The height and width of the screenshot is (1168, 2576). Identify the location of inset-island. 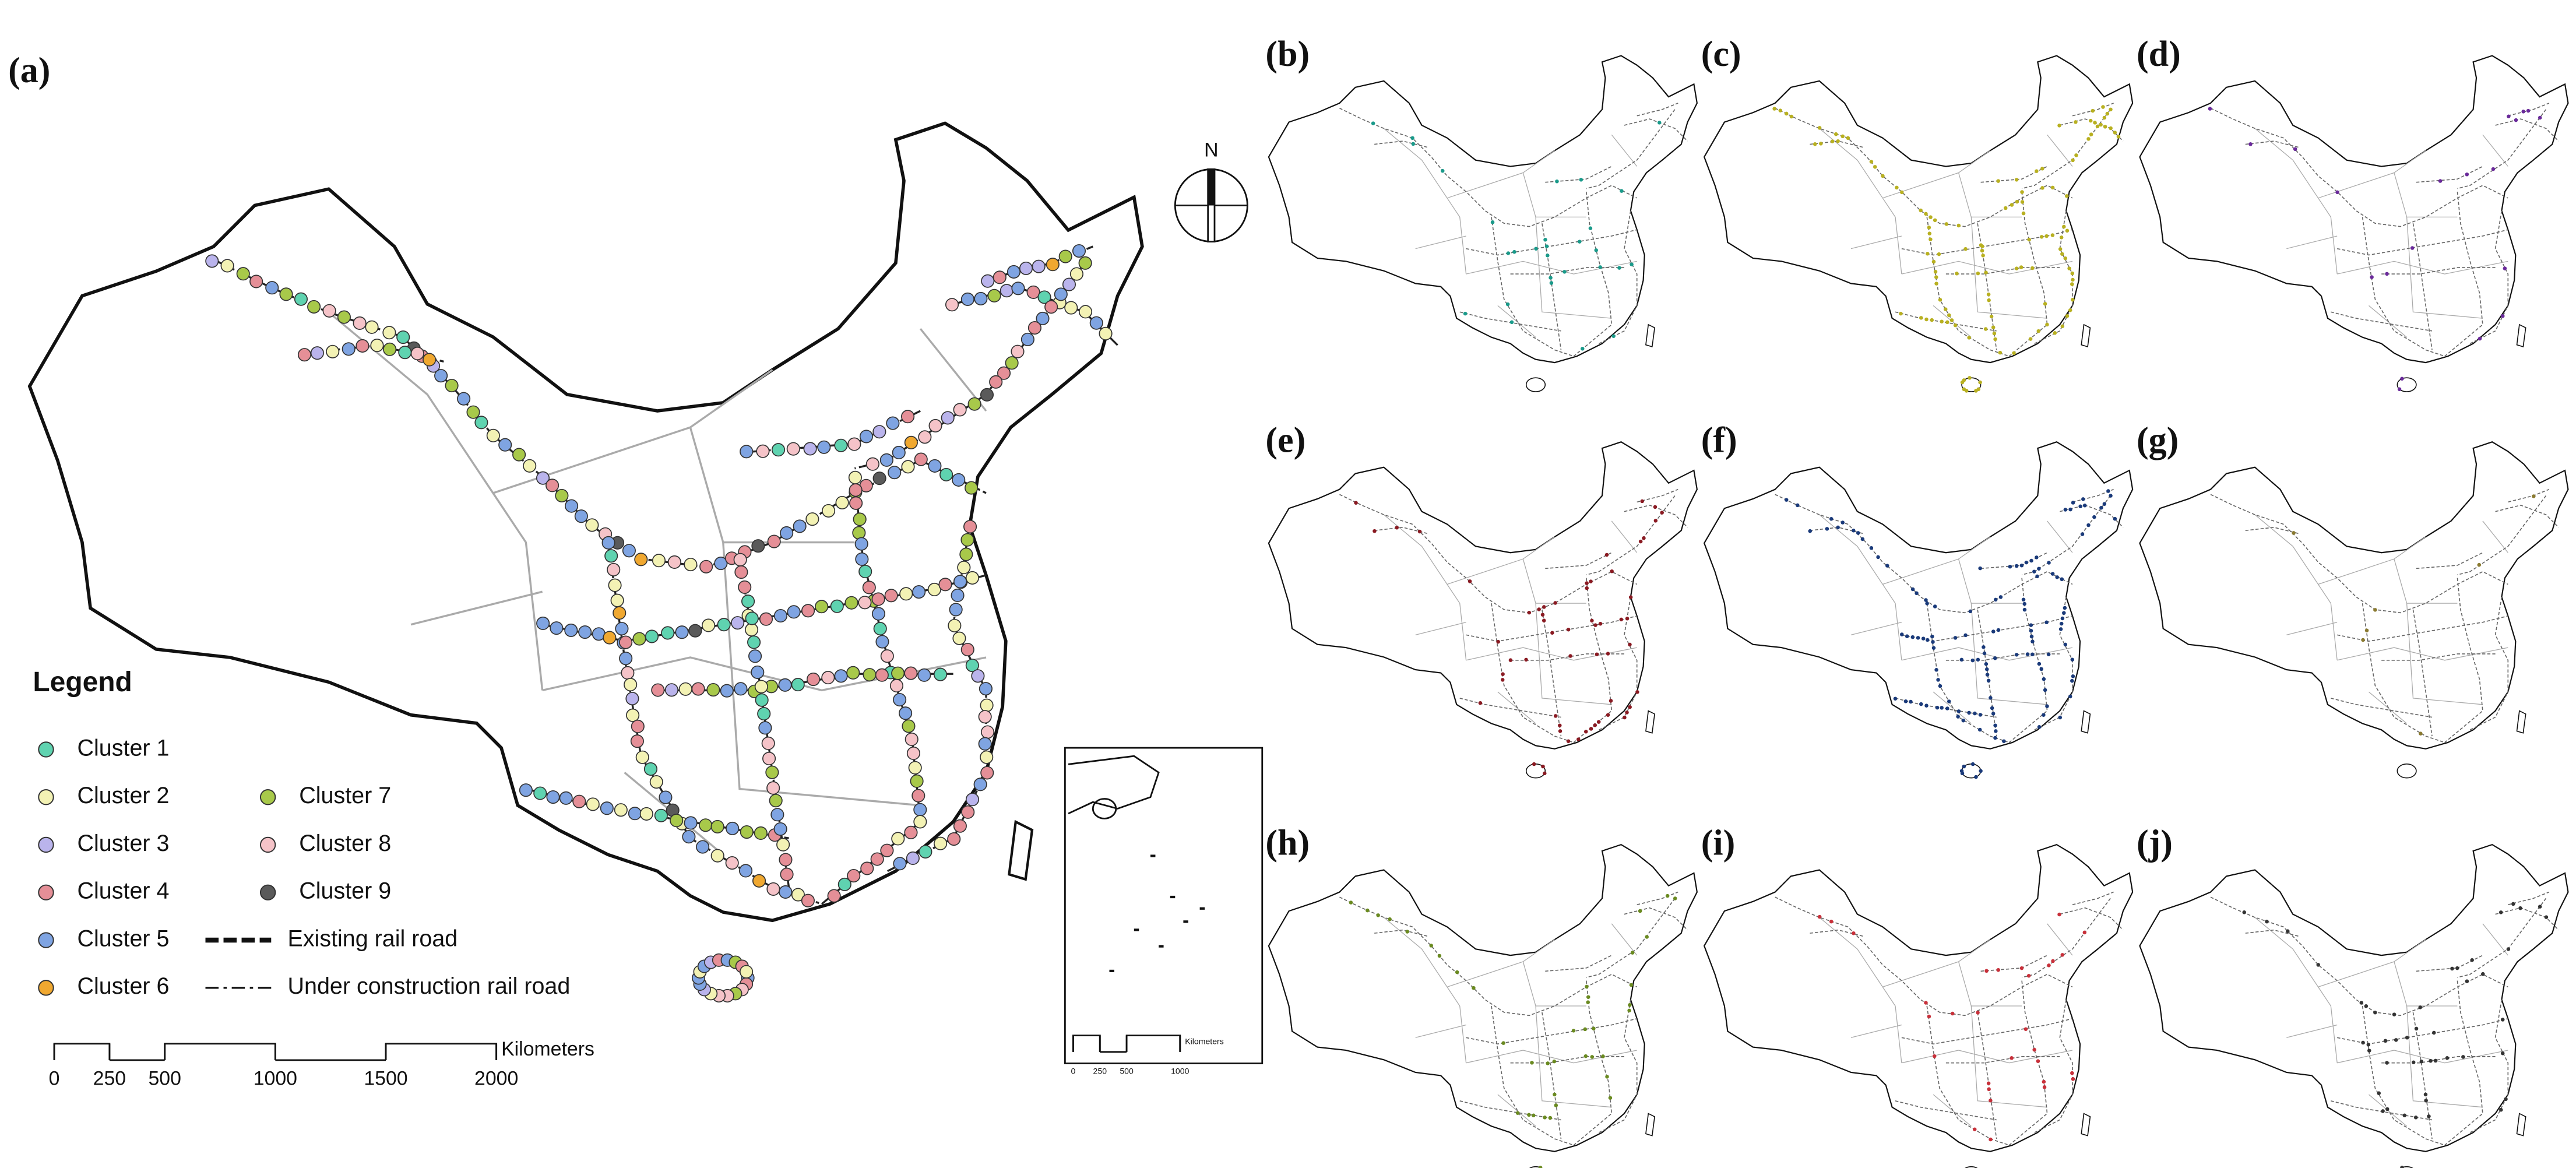
(1105, 808).